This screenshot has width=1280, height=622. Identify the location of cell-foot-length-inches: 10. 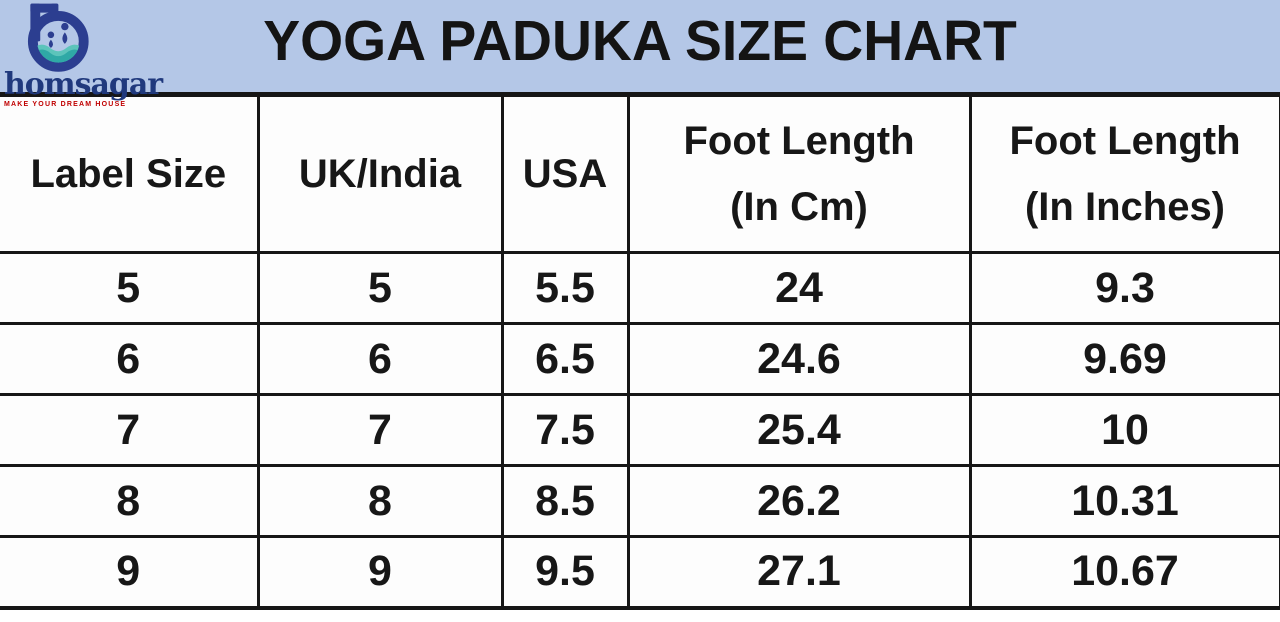
(1125, 430).